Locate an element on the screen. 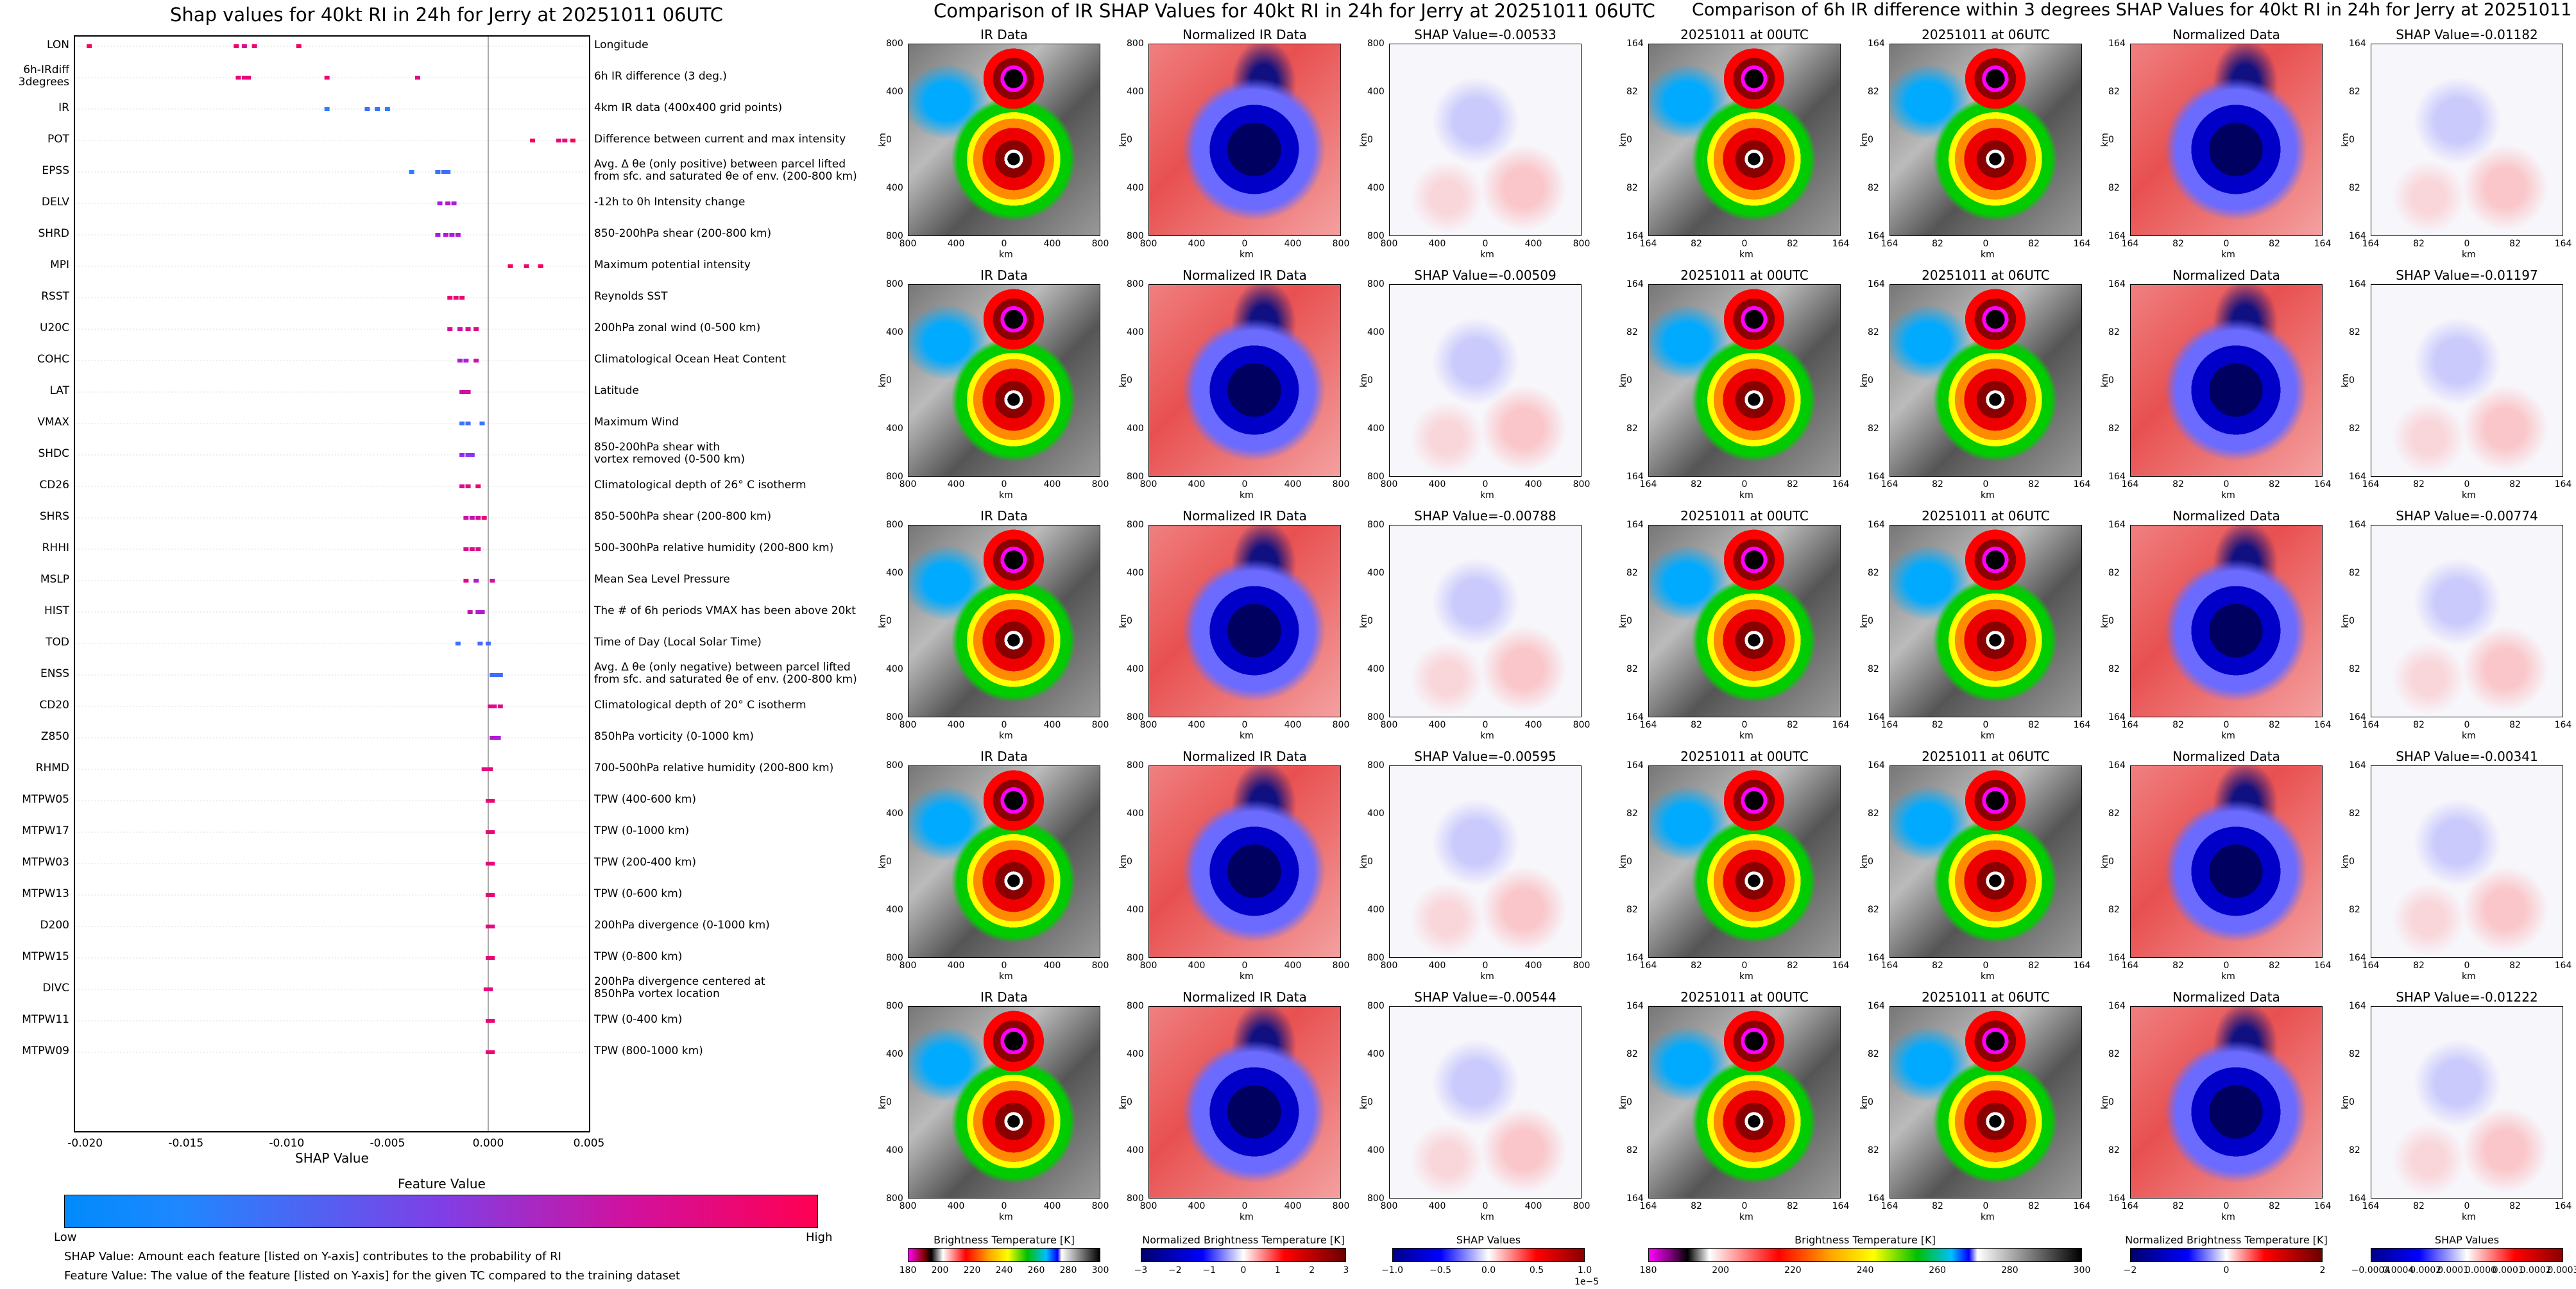 This screenshot has width=2576, height=1289. colorbar-tick: 0.0001 is located at coordinates (2453, 1270).